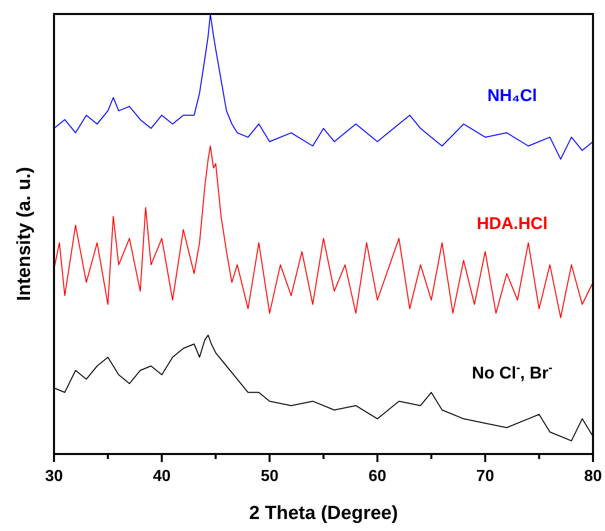 The image size is (605, 531). I want to click on y-axis-title: Intensity (a. u.), so click(24, 234).